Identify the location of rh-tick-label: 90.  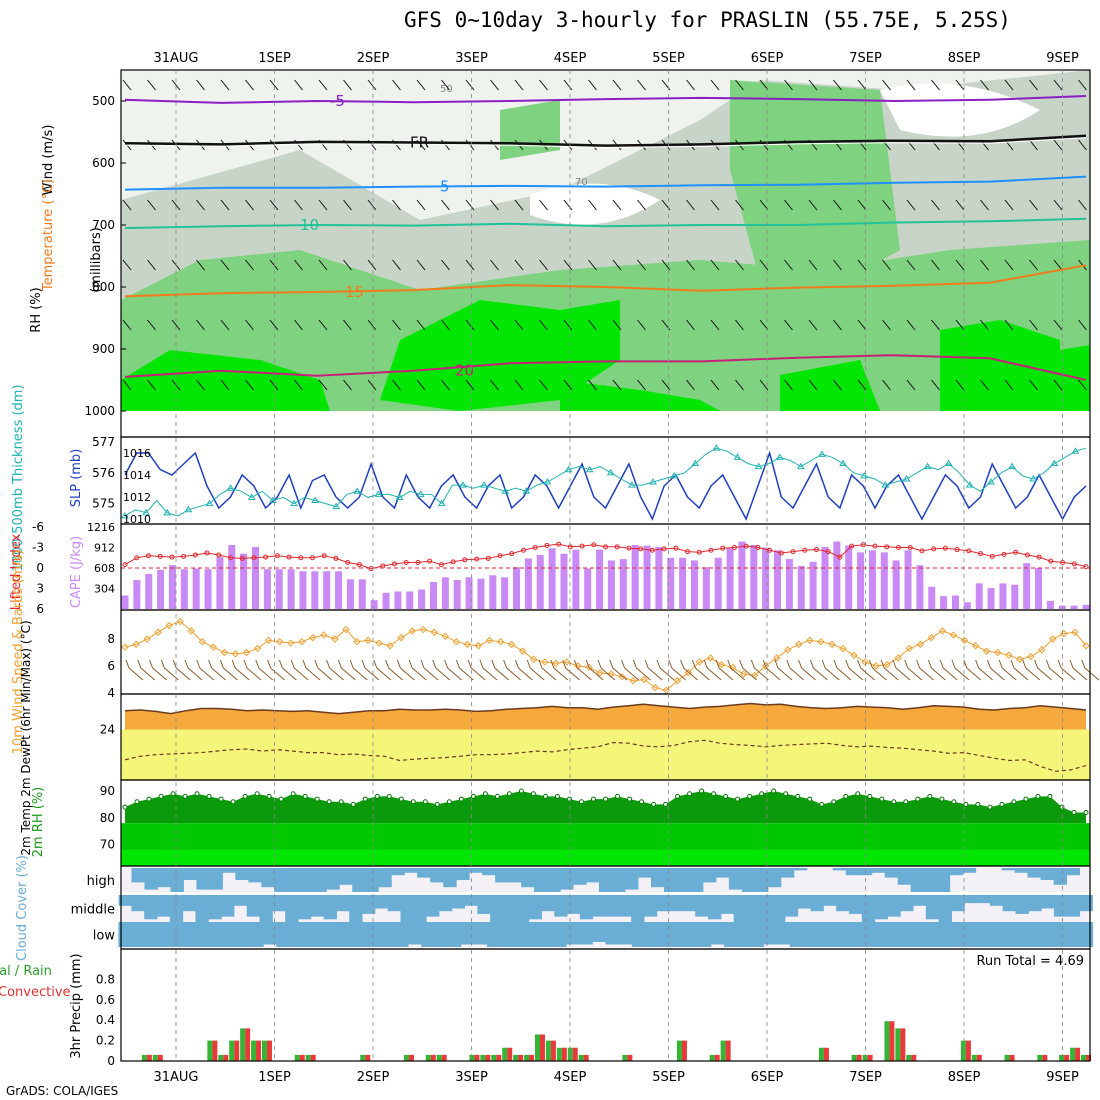
(107, 791).